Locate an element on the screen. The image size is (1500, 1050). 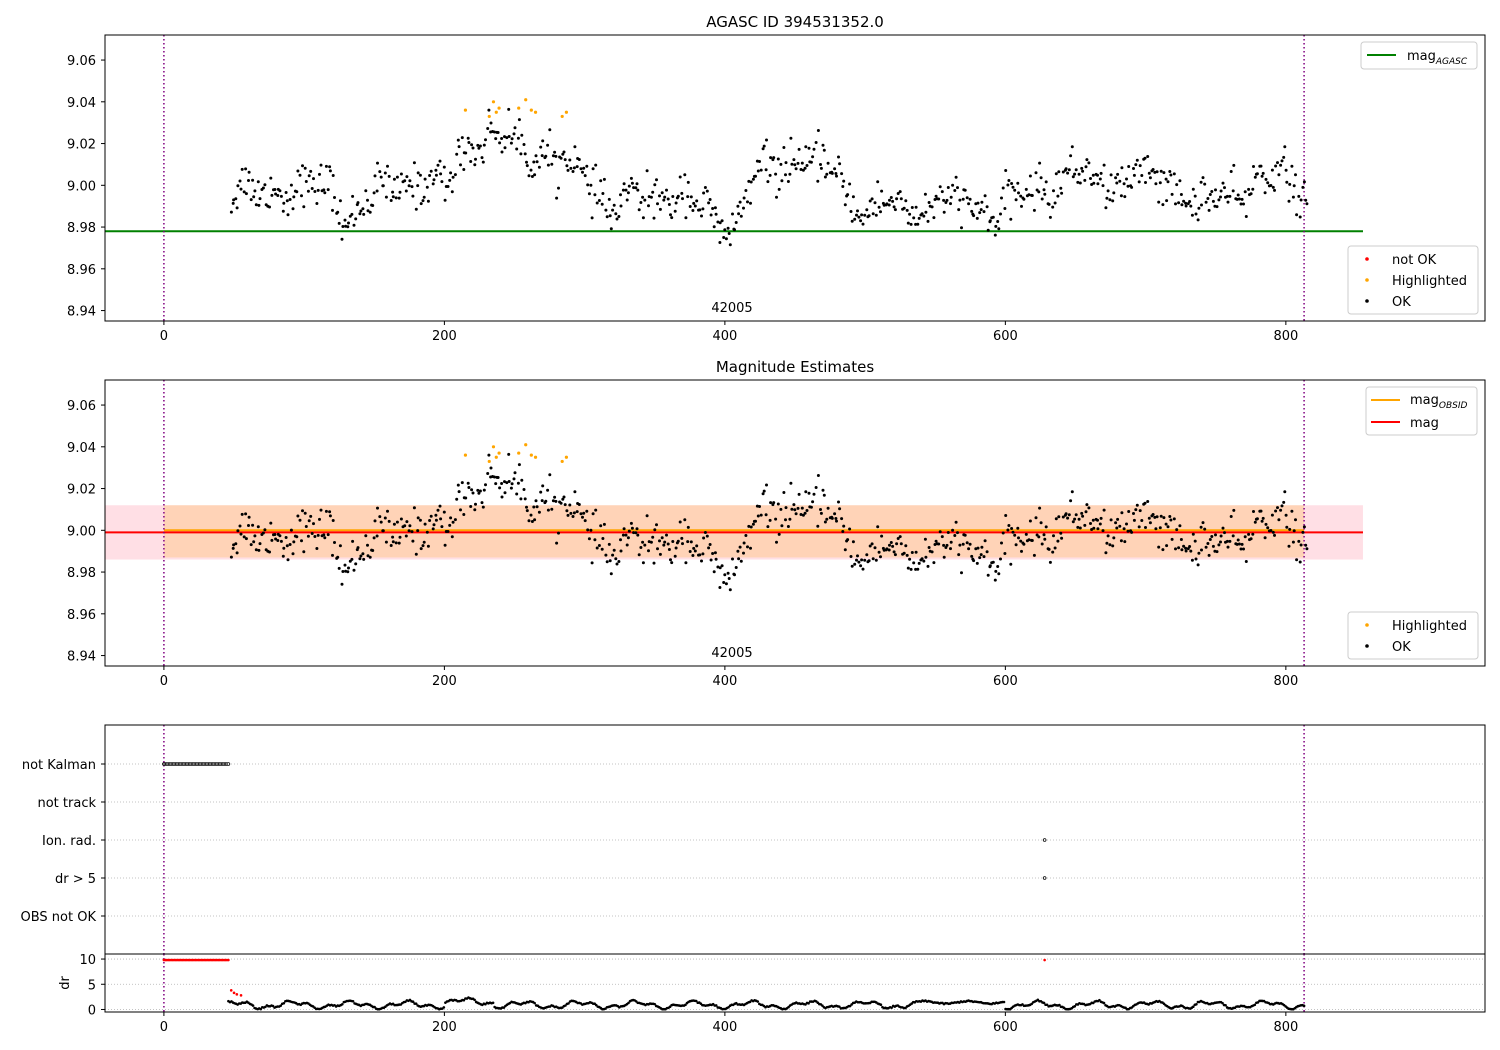
p3-flag-point is located at coordinates (1044, 878).